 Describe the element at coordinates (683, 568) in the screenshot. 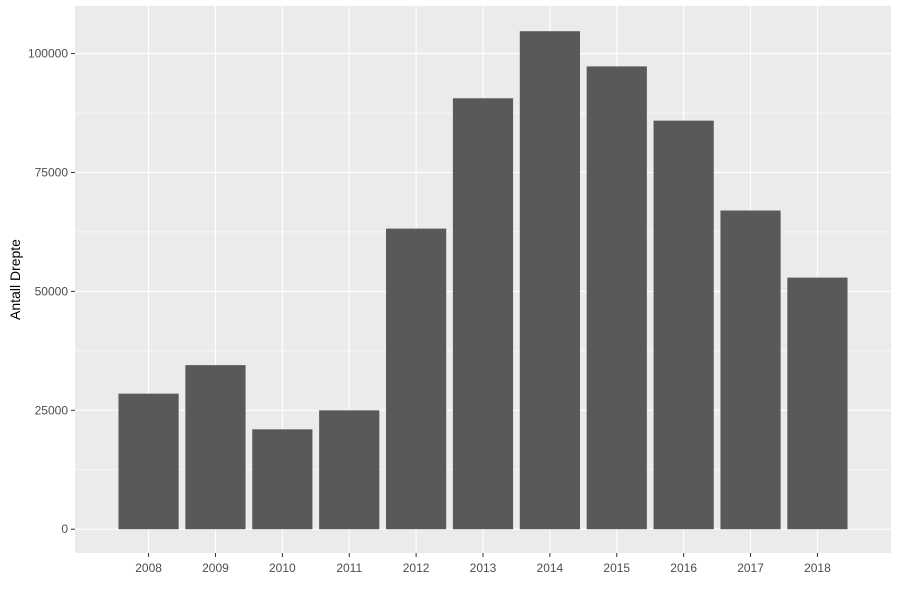

I see `x-tick-label: 2016` at that location.